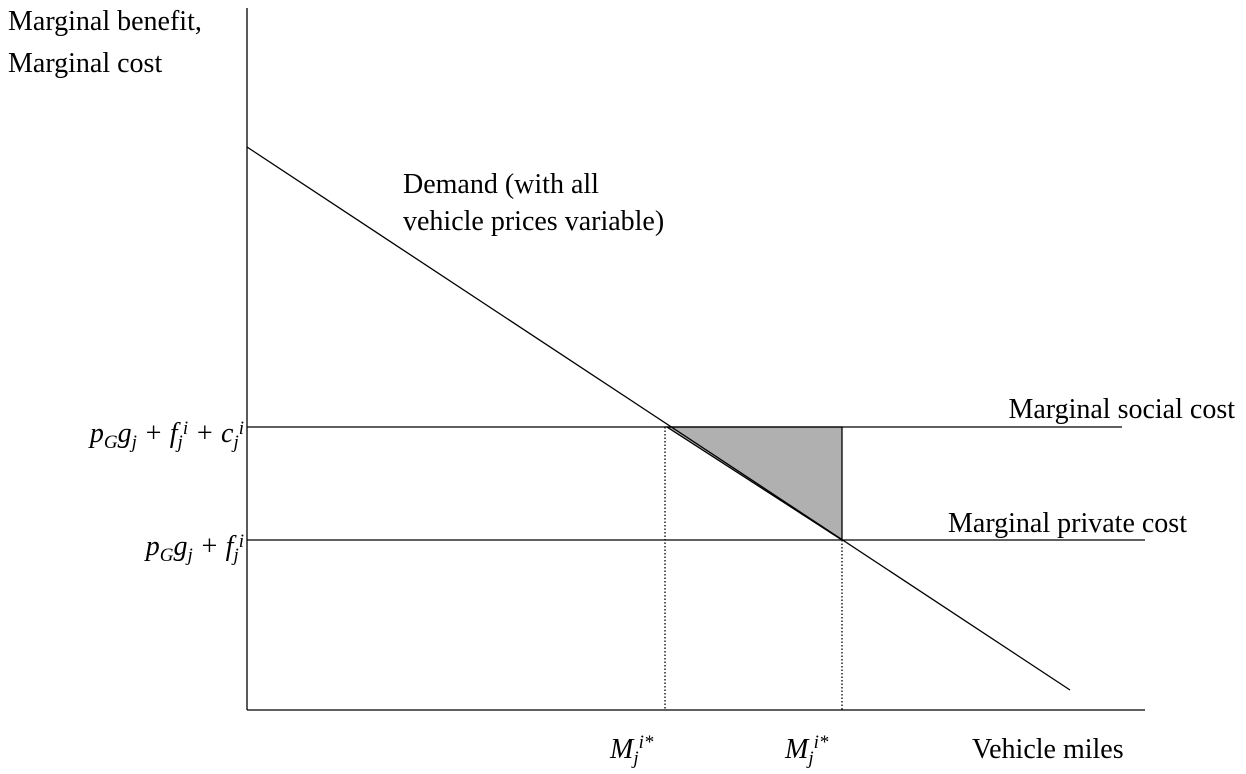 The height and width of the screenshot is (774, 1246). Describe the element at coordinates (85, 63) in the screenshot. I see `y-axis-label: Marginal cost` at that location.